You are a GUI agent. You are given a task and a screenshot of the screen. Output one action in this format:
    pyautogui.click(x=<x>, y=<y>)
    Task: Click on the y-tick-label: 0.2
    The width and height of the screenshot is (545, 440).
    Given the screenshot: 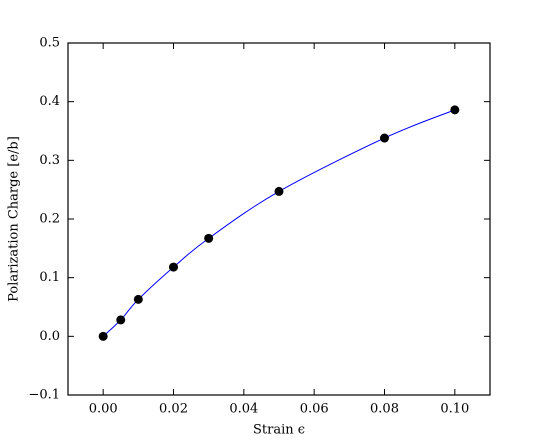 What is the action you would take?
    pyautogui.click(x=49, y=219)
    